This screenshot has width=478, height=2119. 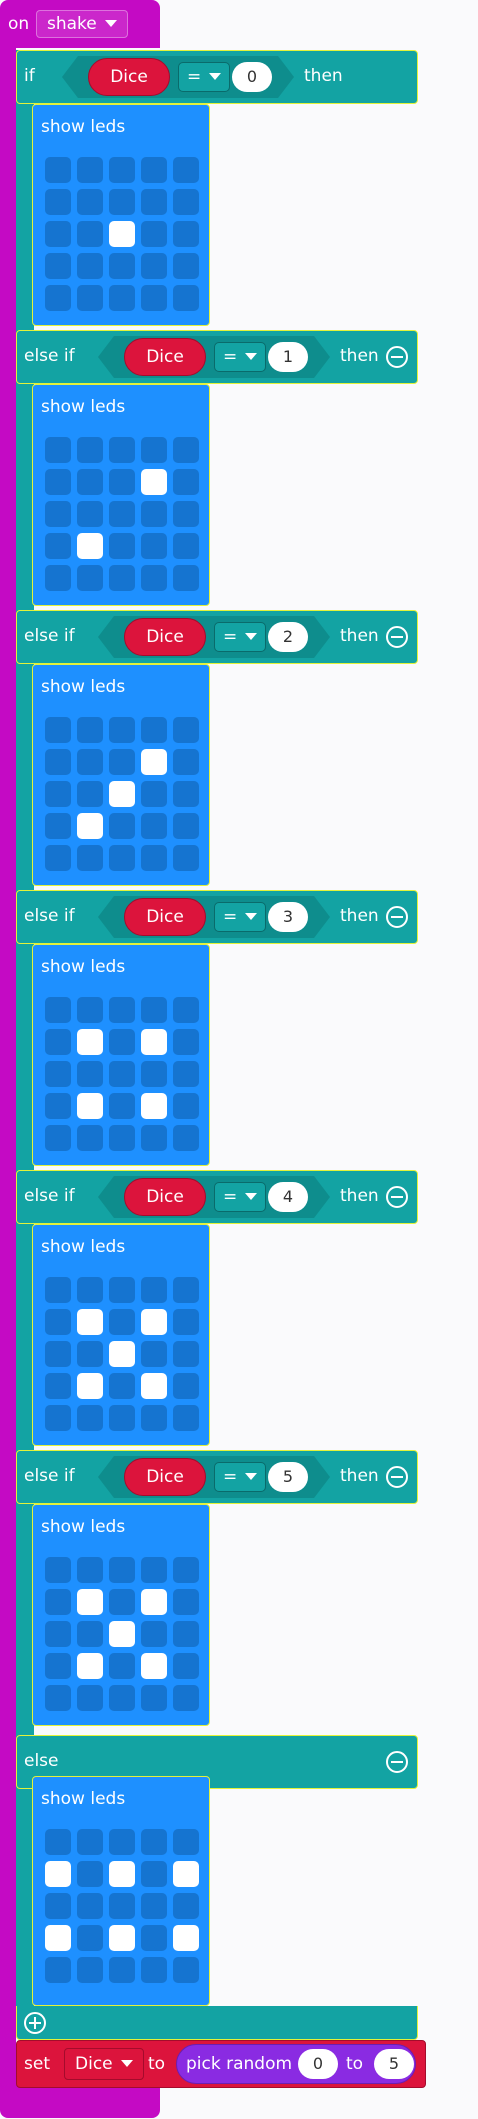 I want to click on compare-value-input: 4, so click(x=288, y=1197).